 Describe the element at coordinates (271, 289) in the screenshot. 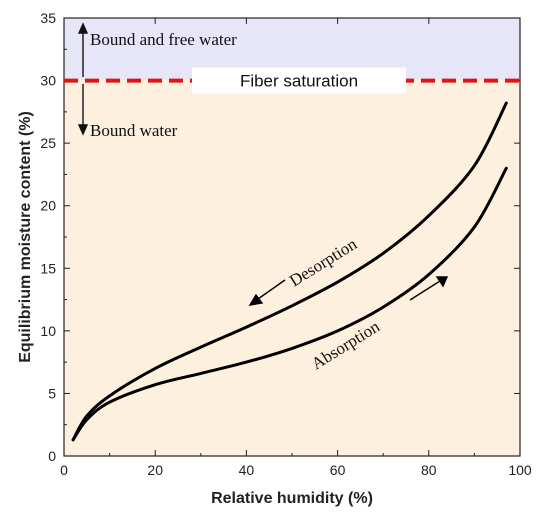

I see `desorption-arrow-shaft` at that location.